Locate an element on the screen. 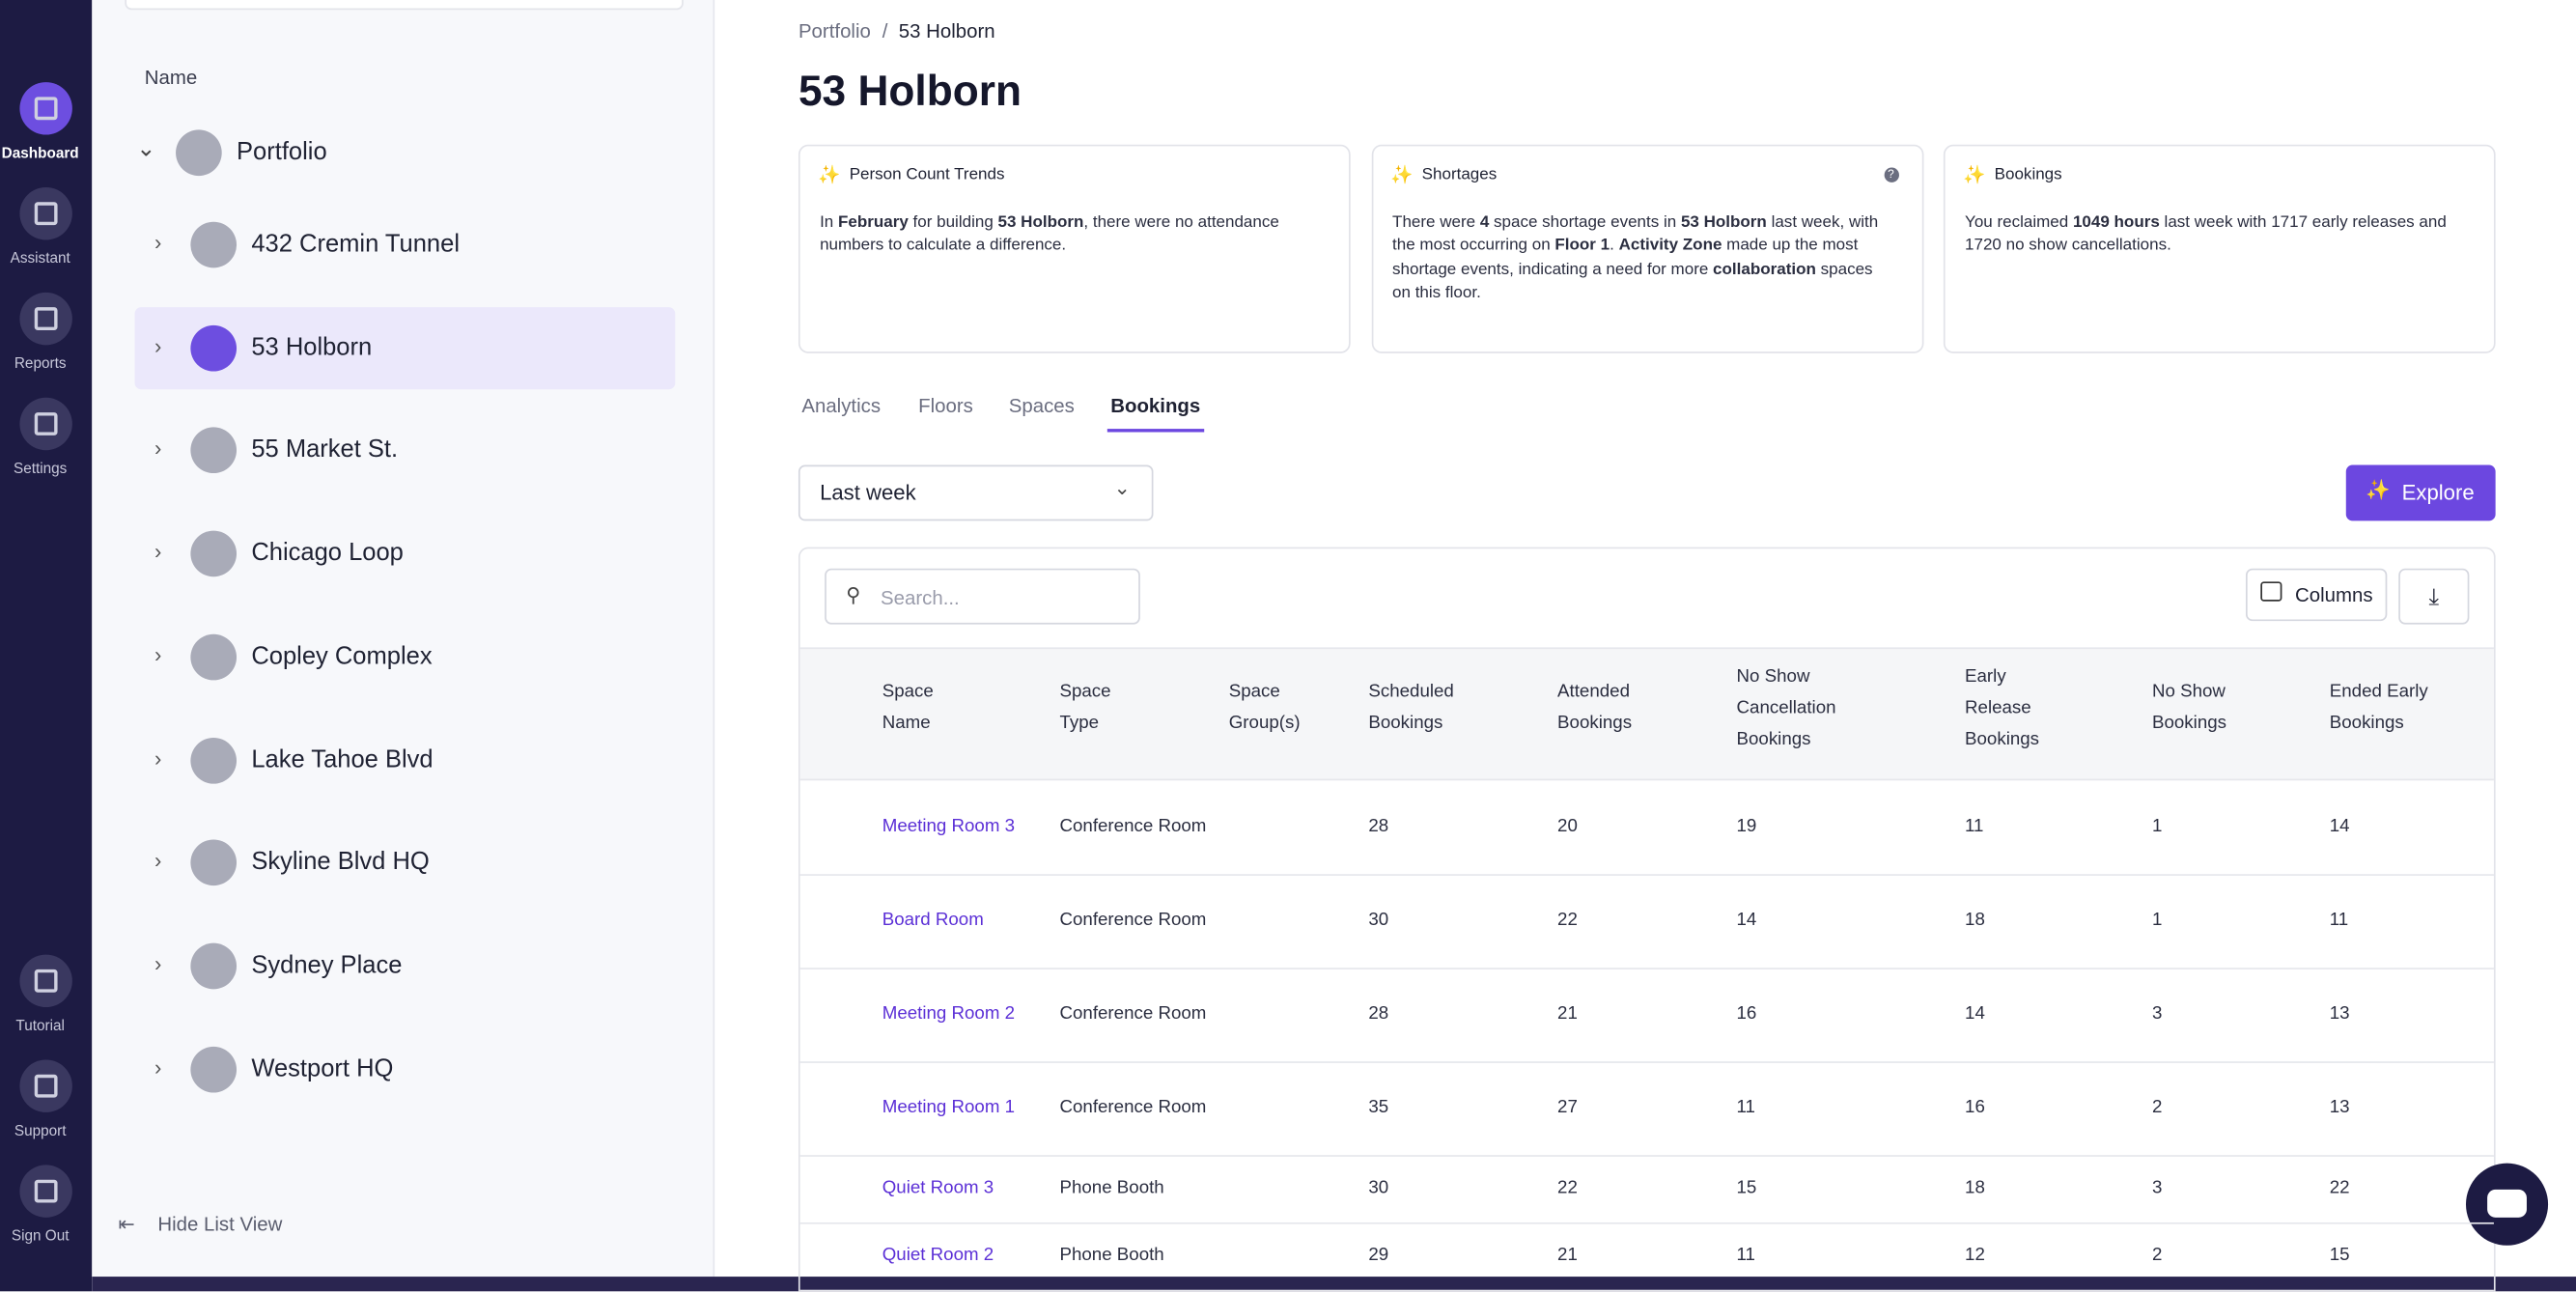 This screenshot has height=1292, width=2576. nav-label: Sign Out is located at coordinates (41, 1236).